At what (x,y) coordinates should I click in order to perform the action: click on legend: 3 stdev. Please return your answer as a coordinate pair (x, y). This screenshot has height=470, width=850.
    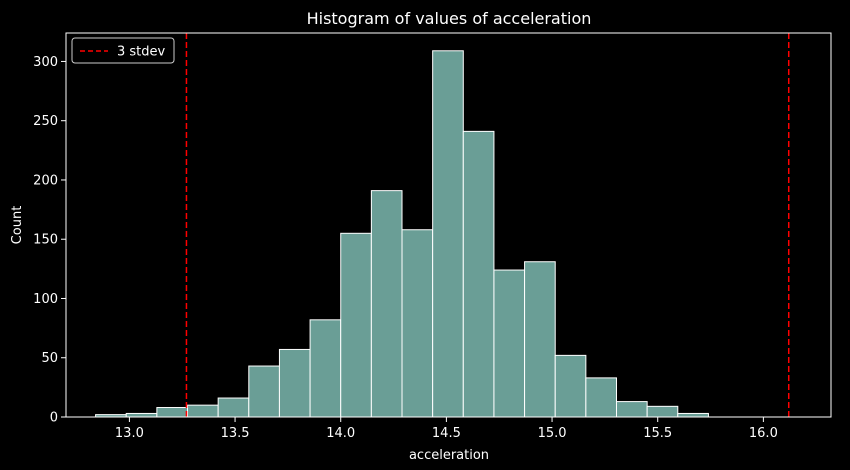
    Looking at the image, I should click on (123, 50).